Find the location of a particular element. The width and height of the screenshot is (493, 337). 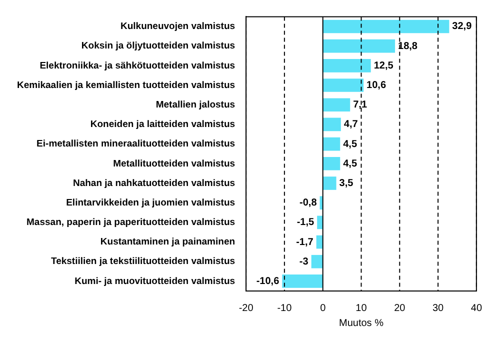

y-tick-label: Kulkuneuvojen valmistus is located at coordinates (178, 26).